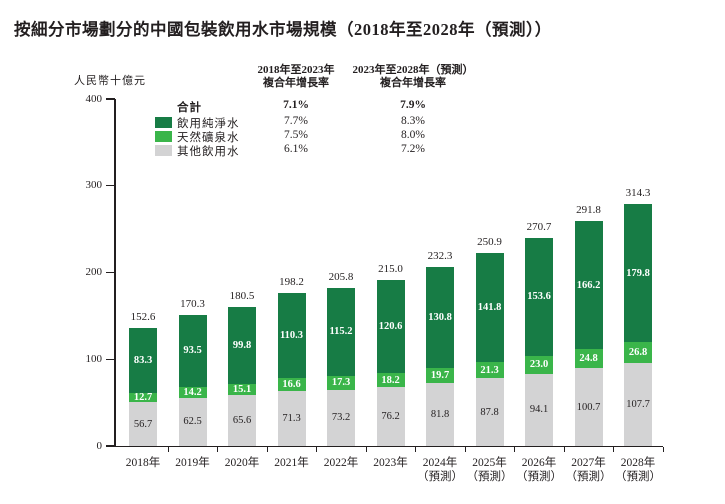 The height and width of the screenshot is (504, 725). What do you see at coordinates (283, 29) in the screenshot?
I see `figure-title: 按細分市場劃分的中國包裝飲用水市場規模（2018年至2028年（預測））` at bounding box center [283, 29].